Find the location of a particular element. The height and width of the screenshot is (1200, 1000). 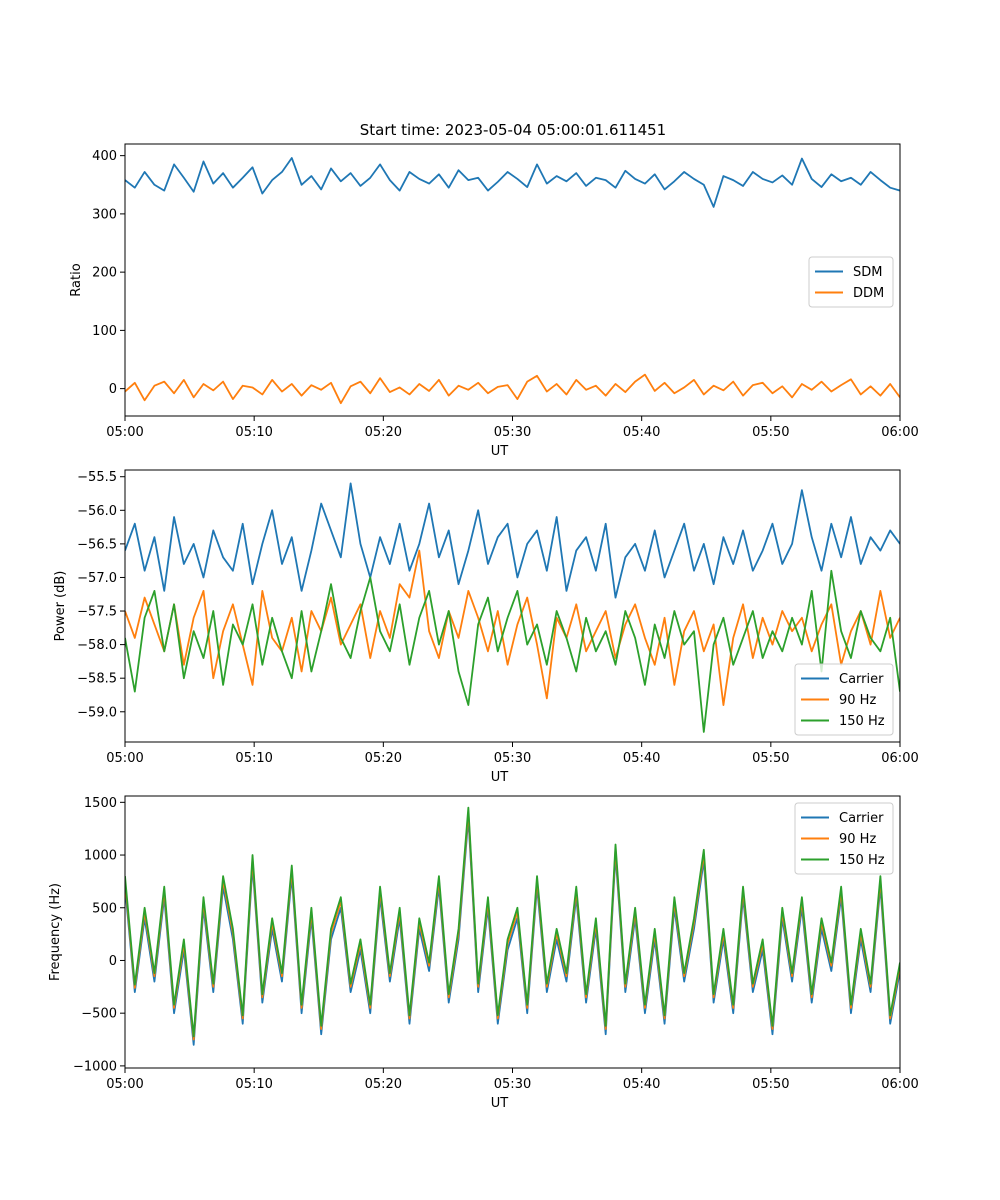

y-tick-label: −58.5 is located at coordinates (97, 679).